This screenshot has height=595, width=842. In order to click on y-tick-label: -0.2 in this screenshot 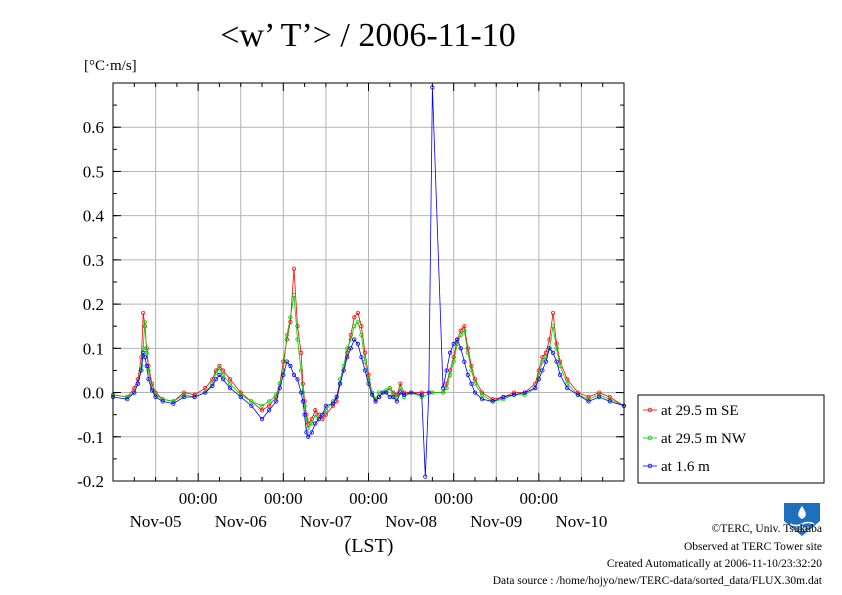, I will do `click(90, 481)`.